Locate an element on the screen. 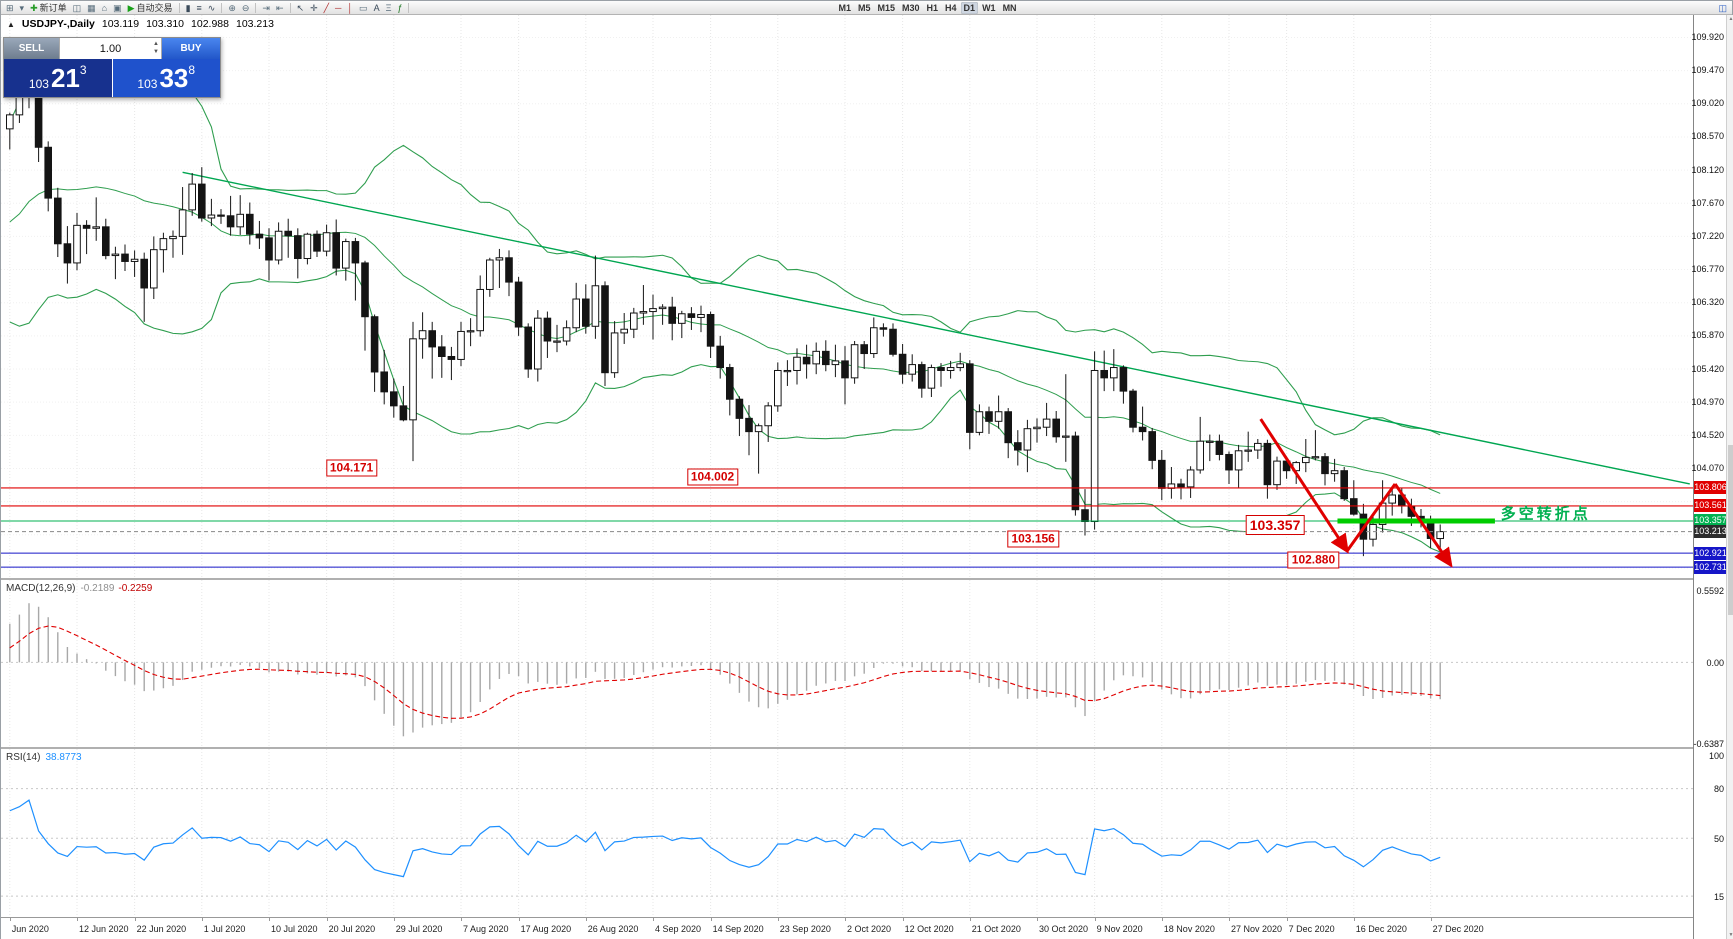 The height and width of the screenshot is (939, 1733). cursor-icon: ↖ is located at coordinates (301, 8).